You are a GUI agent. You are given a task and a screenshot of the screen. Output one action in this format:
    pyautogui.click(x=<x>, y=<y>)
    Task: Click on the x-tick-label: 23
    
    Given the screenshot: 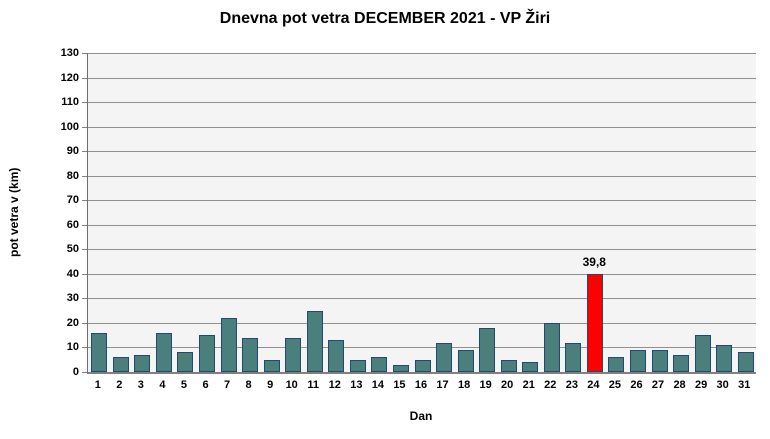 What is the action you would take?
    pyautogui.click(x=571, y=385)
    